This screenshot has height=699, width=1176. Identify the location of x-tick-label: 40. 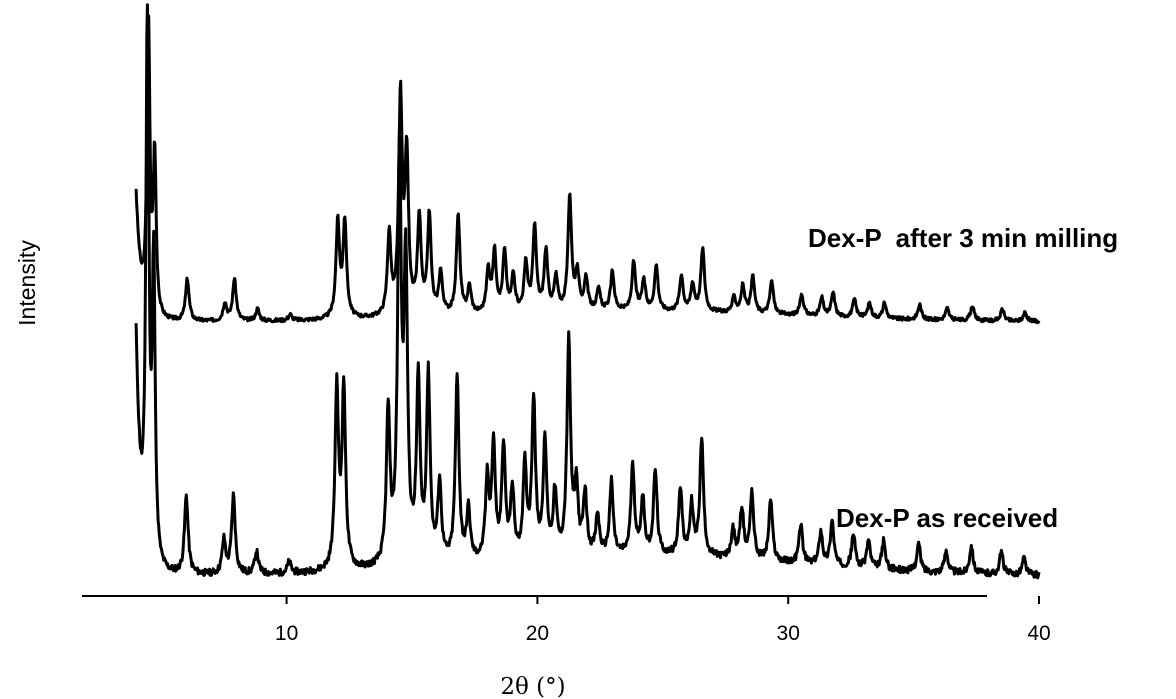
(1038, 633).